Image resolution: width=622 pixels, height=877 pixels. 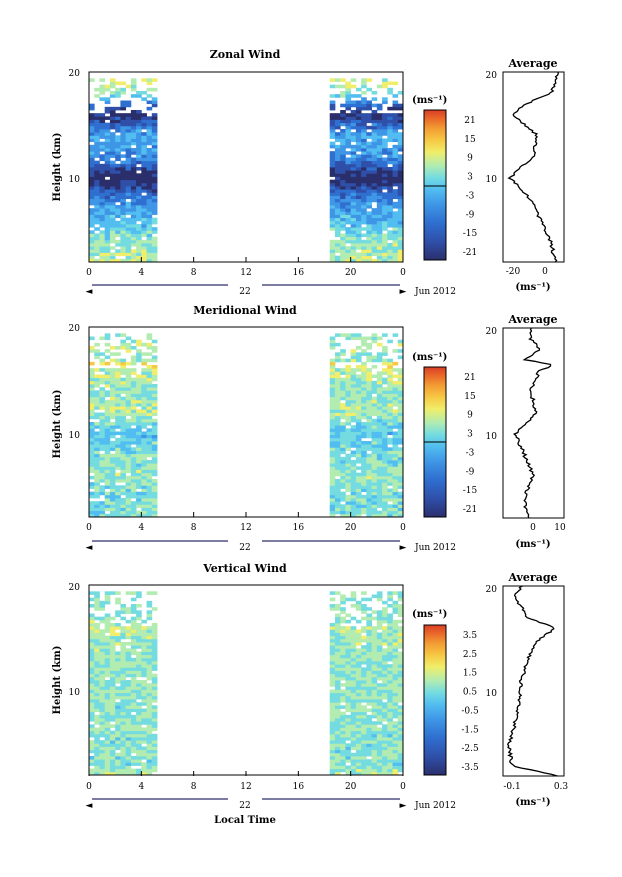 What do you see at coordinates (470, 196) in the screenshot?
I see `colorbar-tick-label: -3` at bounding box center [470, 196].